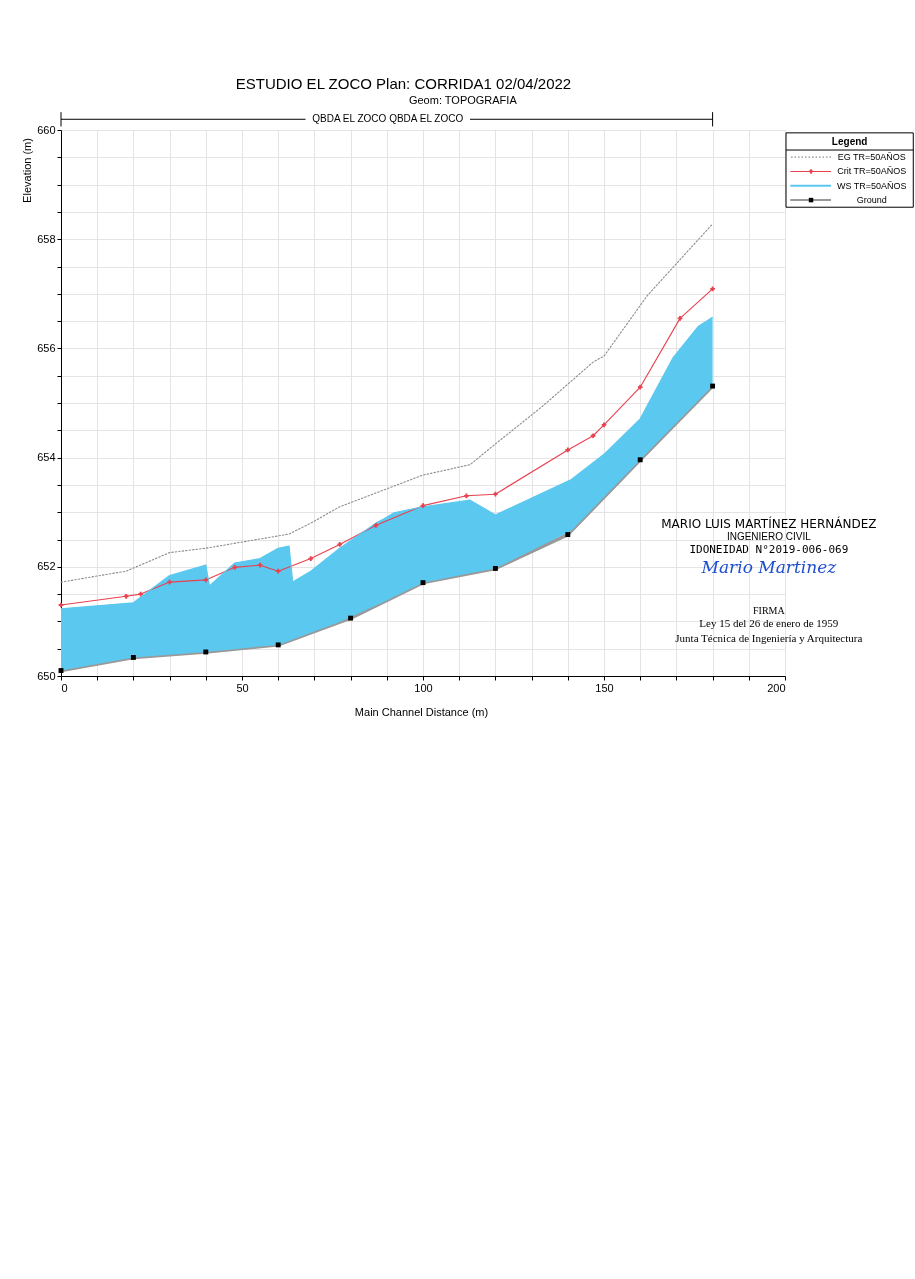  What do you see at coordinates (46, 347) in the screenshot?
I see `y-tick-label: 656` at bounding box center [46, 347].